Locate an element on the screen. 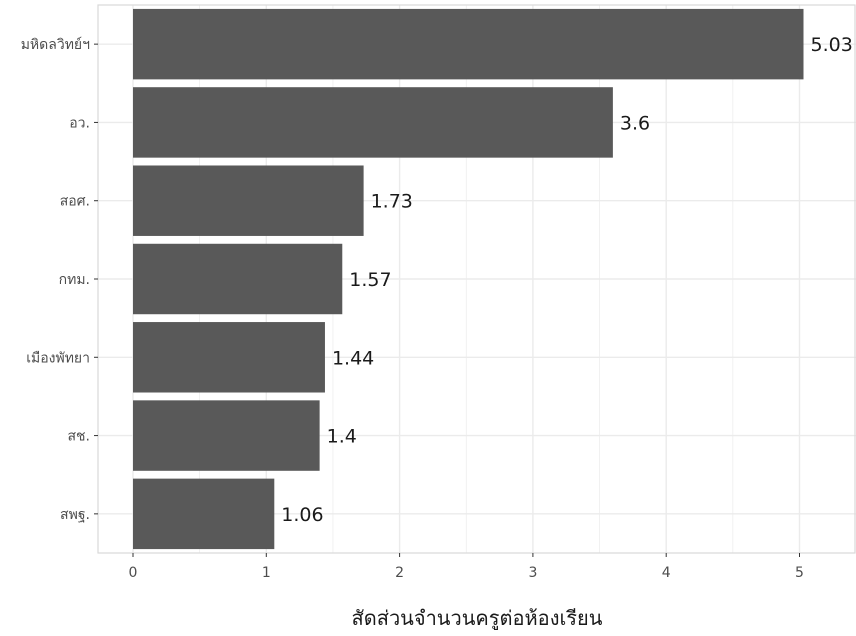 This screenshot has width=856, height=636. y-tick-label: สช. is located at coordinates (79, 437).